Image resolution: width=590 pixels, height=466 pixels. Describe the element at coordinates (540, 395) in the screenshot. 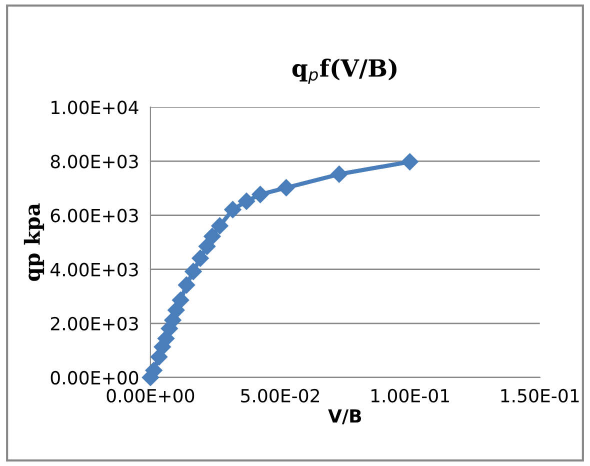

I see `x-tick-label: 1.50E-01` at that location.